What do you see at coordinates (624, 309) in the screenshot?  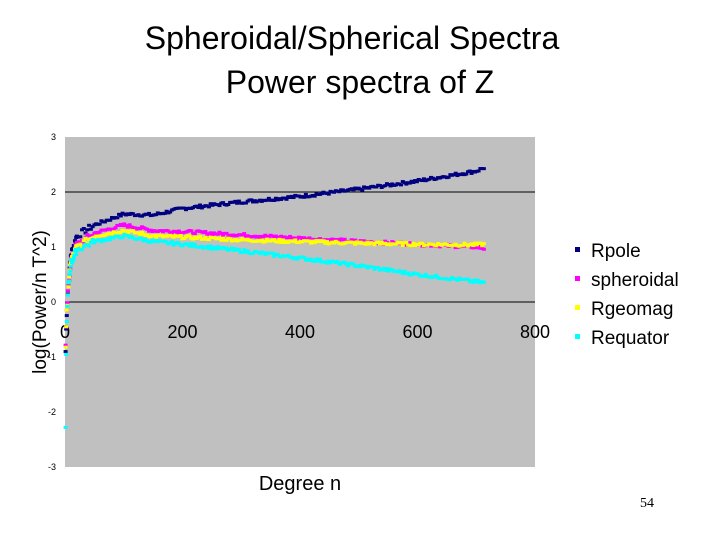 I see `legend-item: Rgeomag` at bounding box center [624, 309].